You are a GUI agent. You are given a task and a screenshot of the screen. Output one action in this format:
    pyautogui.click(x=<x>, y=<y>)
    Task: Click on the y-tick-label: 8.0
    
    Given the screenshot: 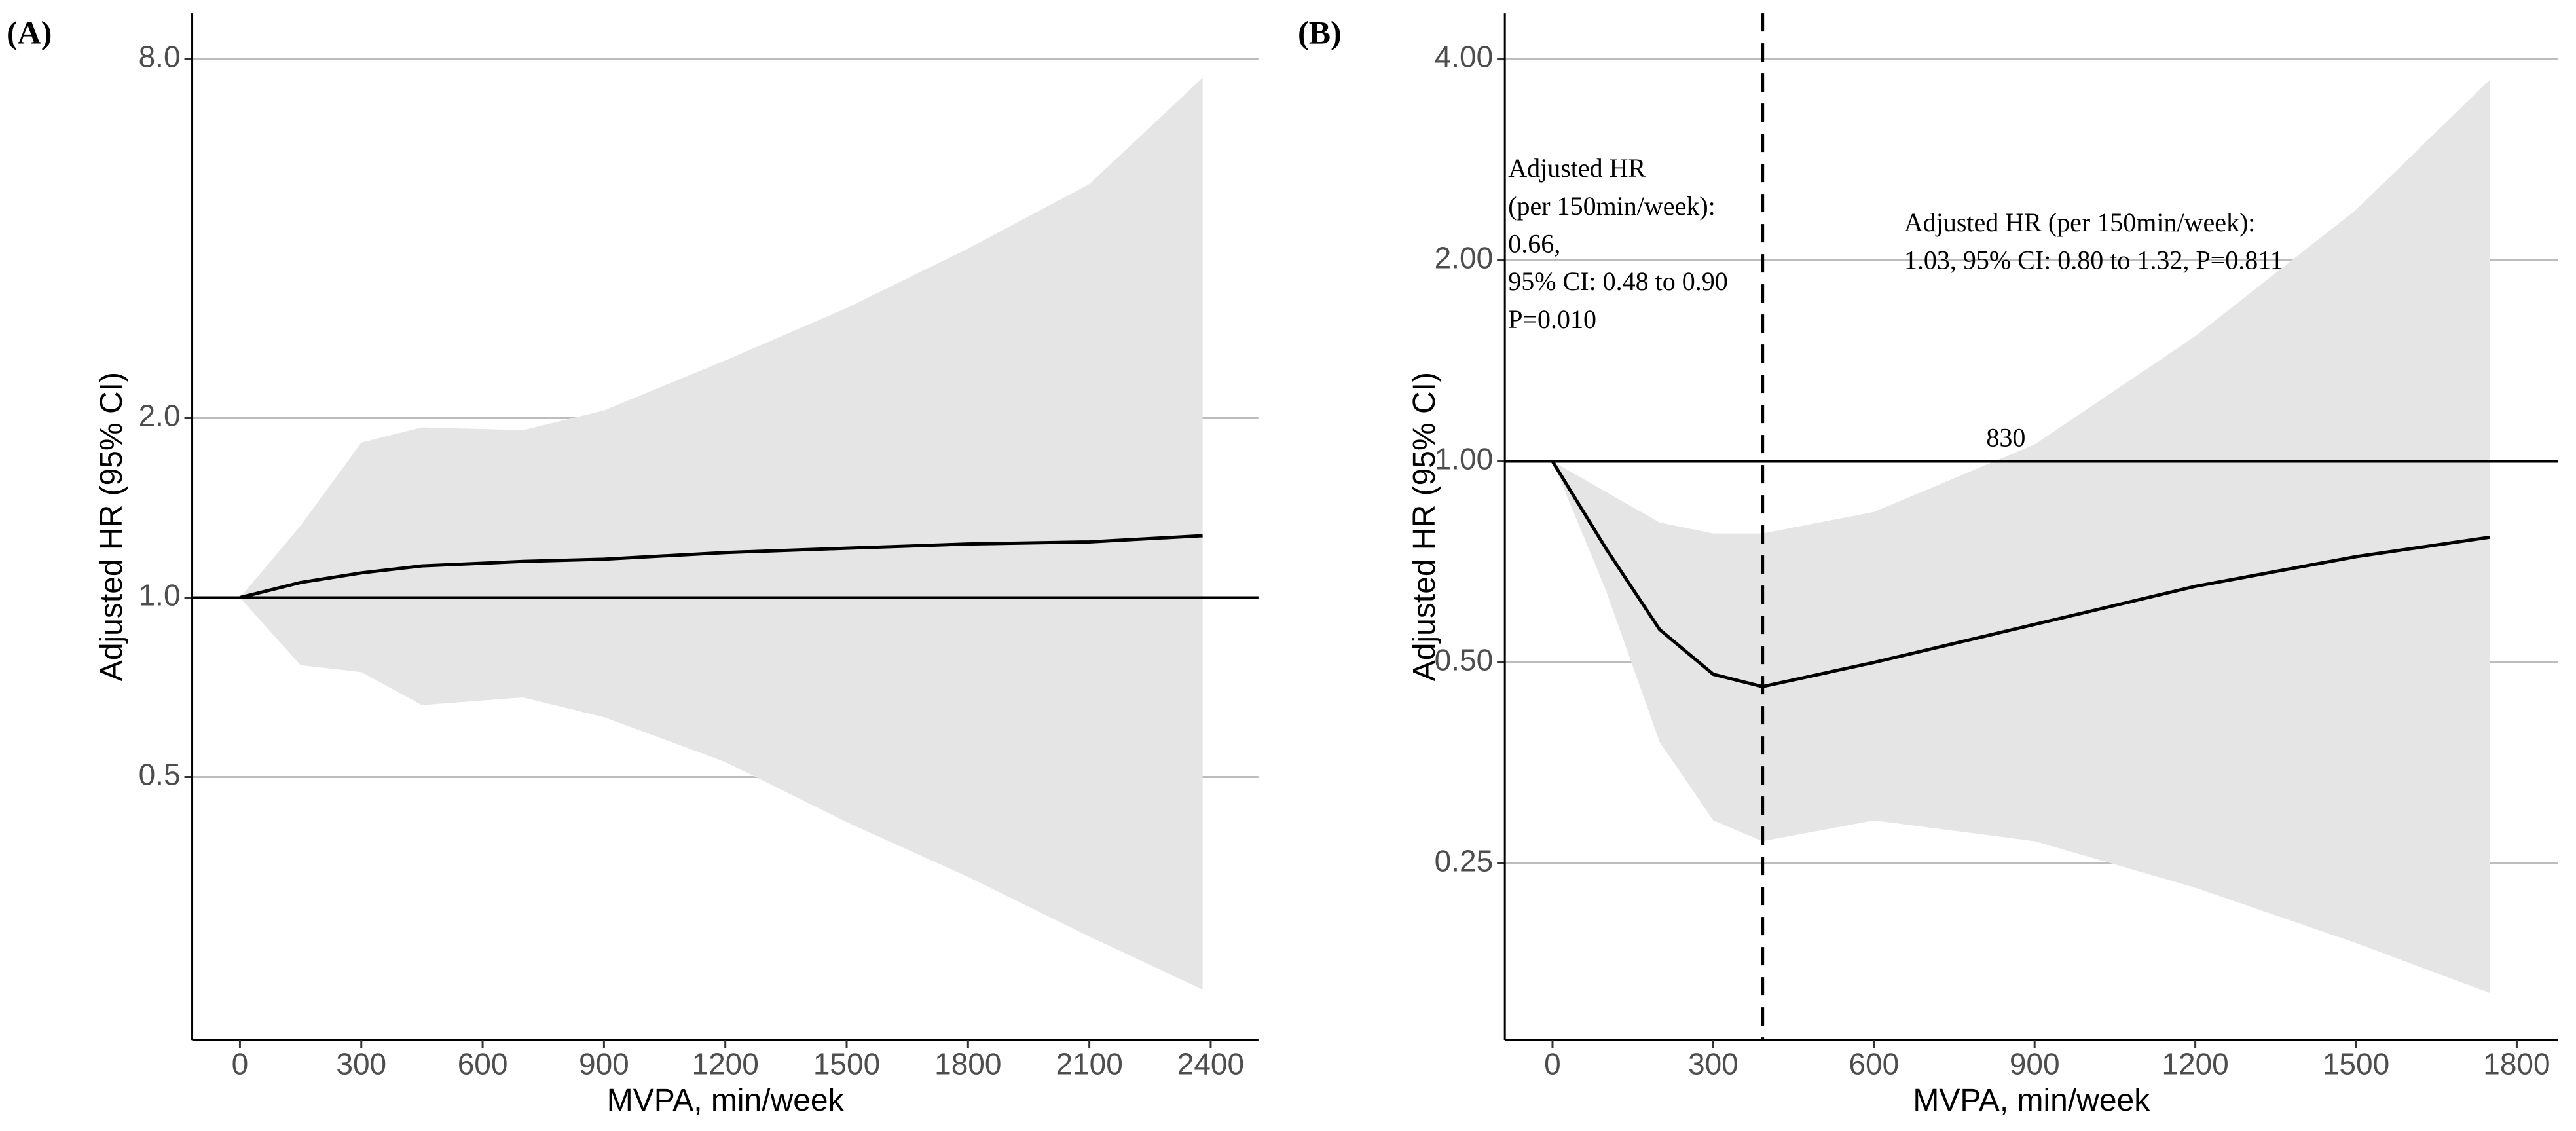 What is the action you would take?
    pyautogui.click(x=160, y=57)
    